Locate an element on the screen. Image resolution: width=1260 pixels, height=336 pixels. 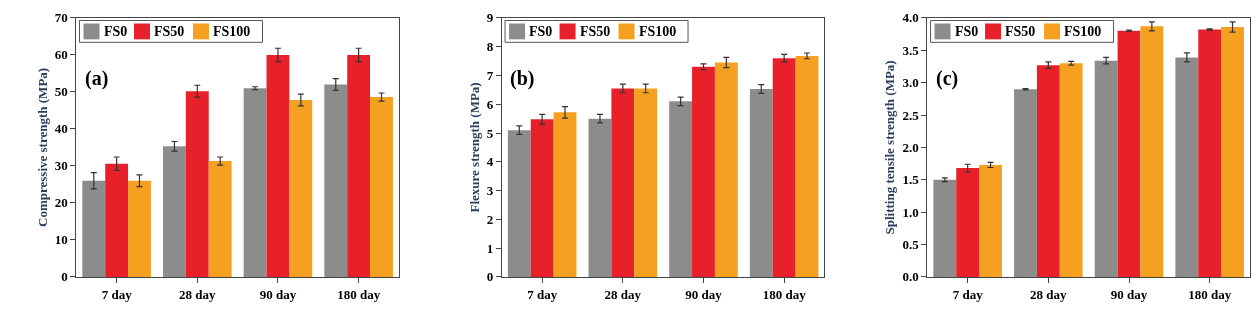
text: 0.0 is located at coordinates (910, 277).